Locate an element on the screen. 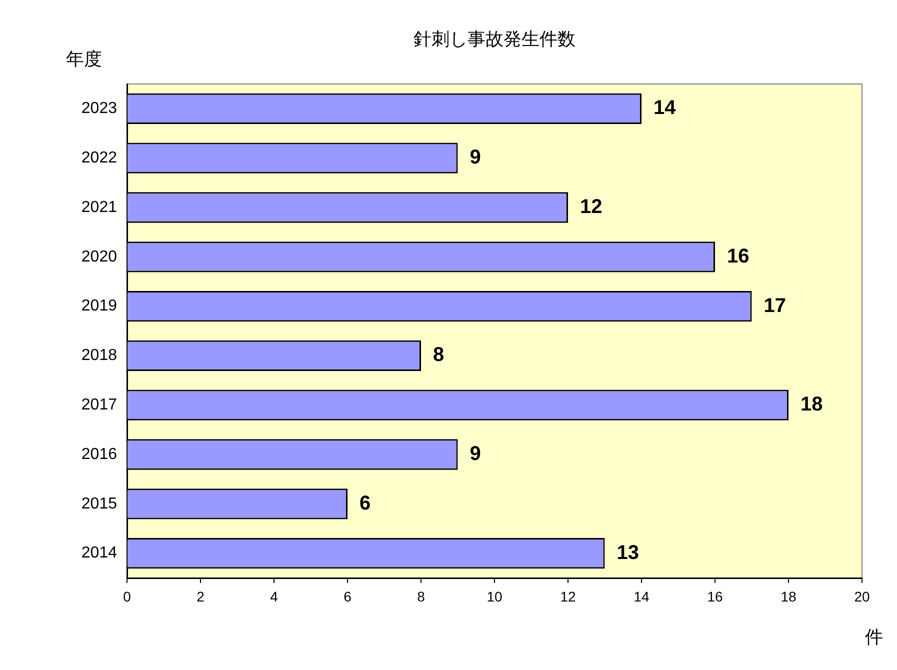 Image resolution: width=897 pixels, height=670 pixels. x-tick-label: 12 is located at coordinates (568, 596).